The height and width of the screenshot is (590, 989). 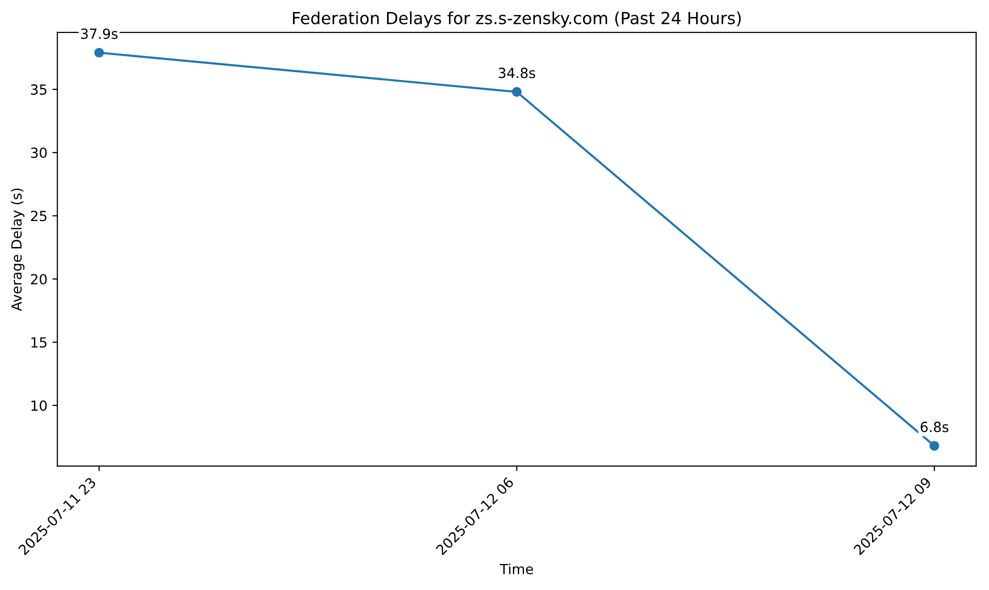 What do you see at coordinates (516, 19) in the screenshot?
I see `chart-title: Federation Delays for zs.s-zensky.com (Past 24 Hours)` at bounding box center [516, 19].